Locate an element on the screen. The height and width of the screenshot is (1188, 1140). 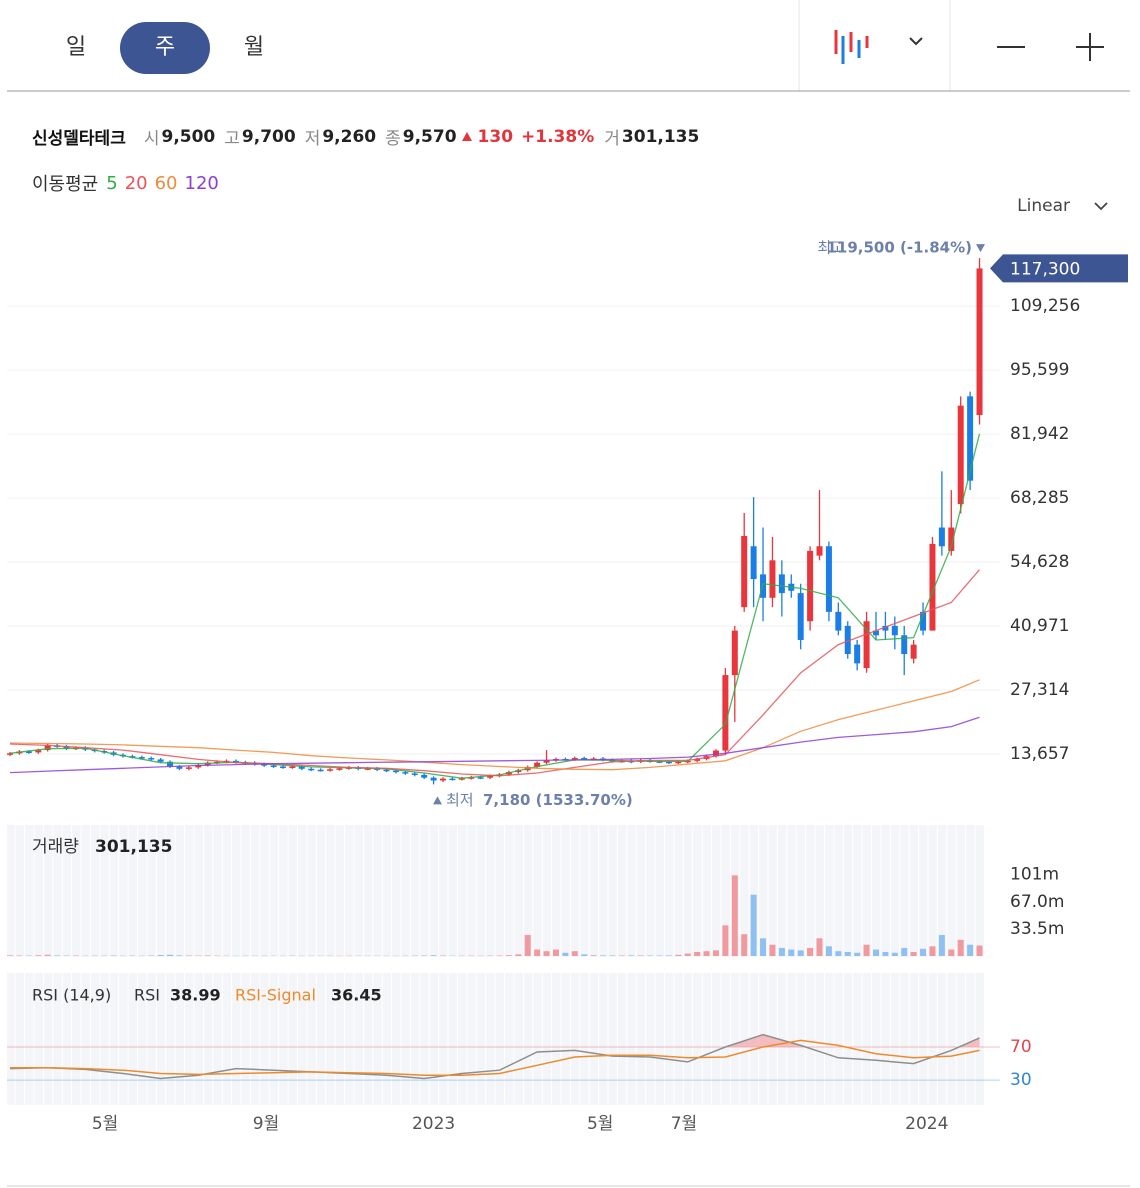
change: 130 is located at coordinates (495, 136).